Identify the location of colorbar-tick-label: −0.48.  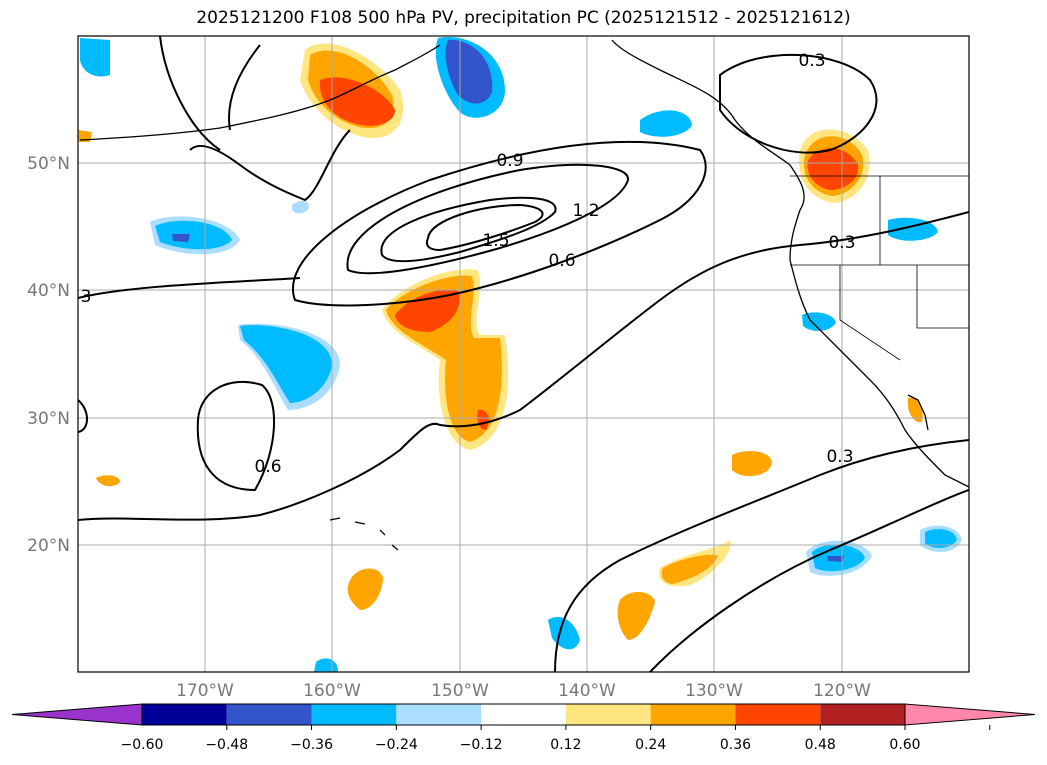
(226, 745).